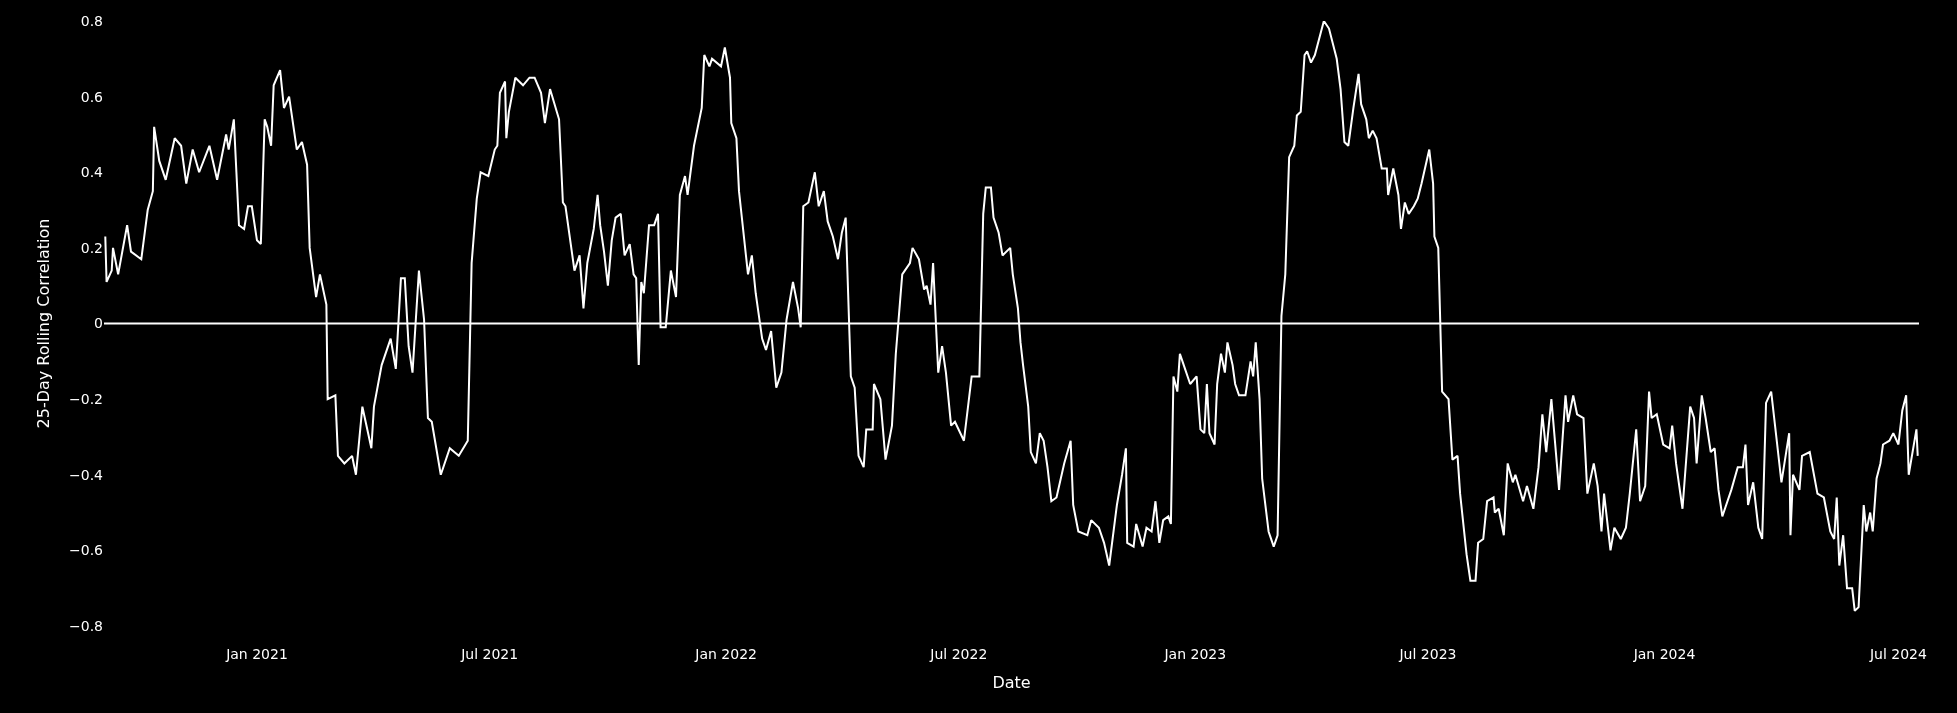 The image size is (1957, 713). Describe the element at coordinates (256, 654) in the screenshot. I see `x-tick-label: Jan 2021` at that location.